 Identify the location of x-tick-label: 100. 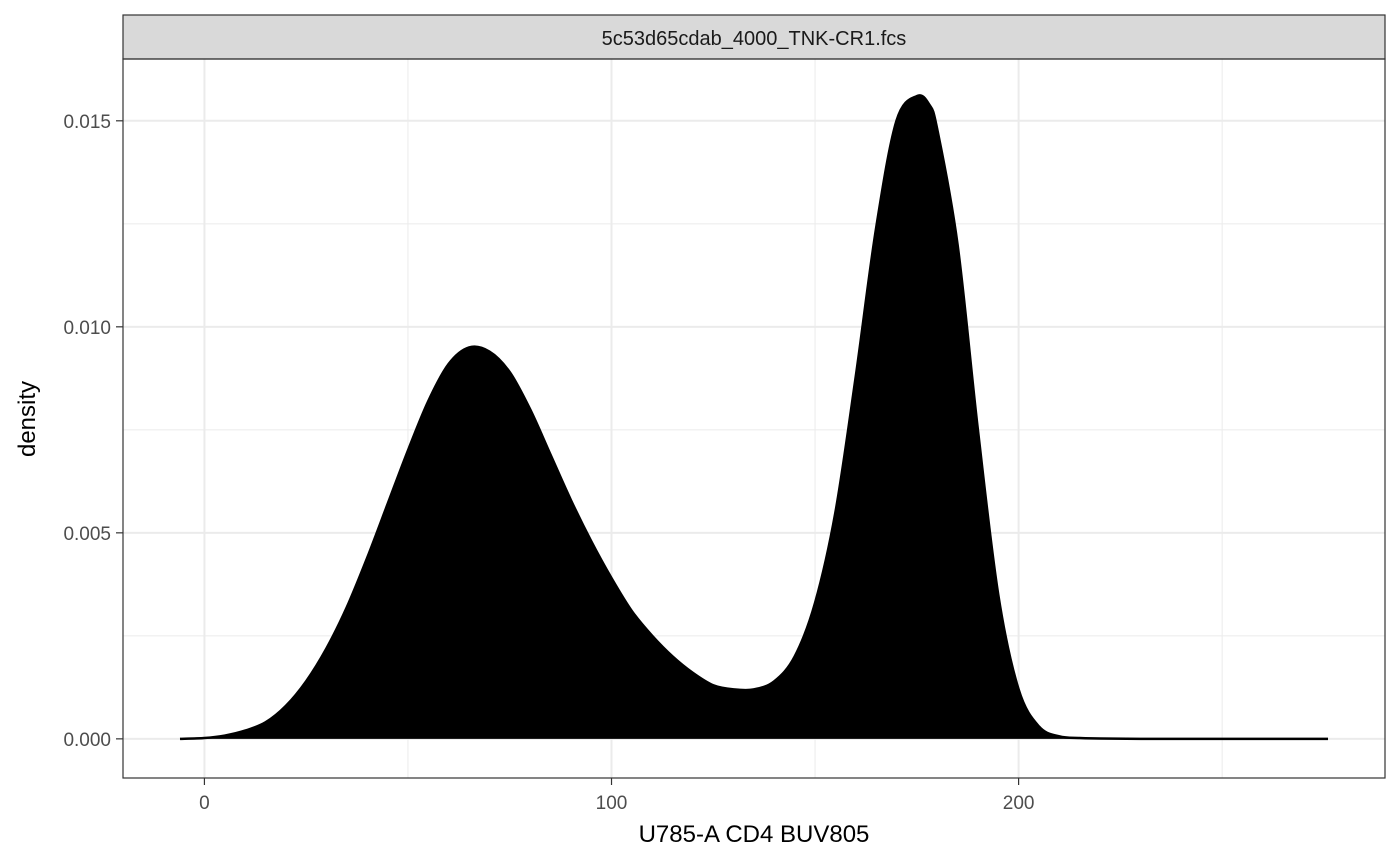
(612, 803).